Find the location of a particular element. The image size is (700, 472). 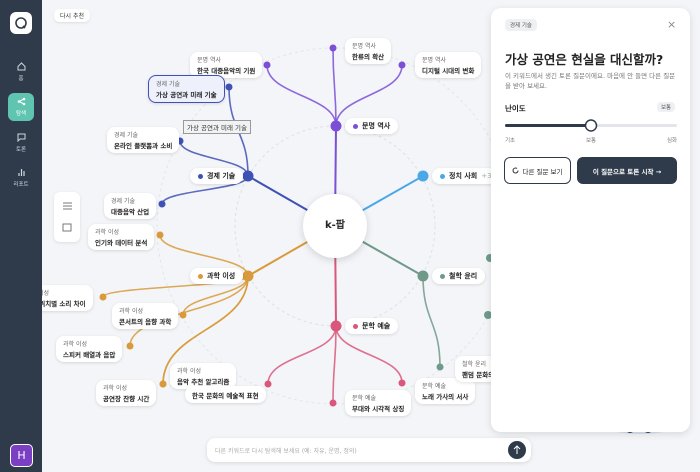

leaf-title: 한국 문화의 예술적 표현 is located at coordinates (225, 396).